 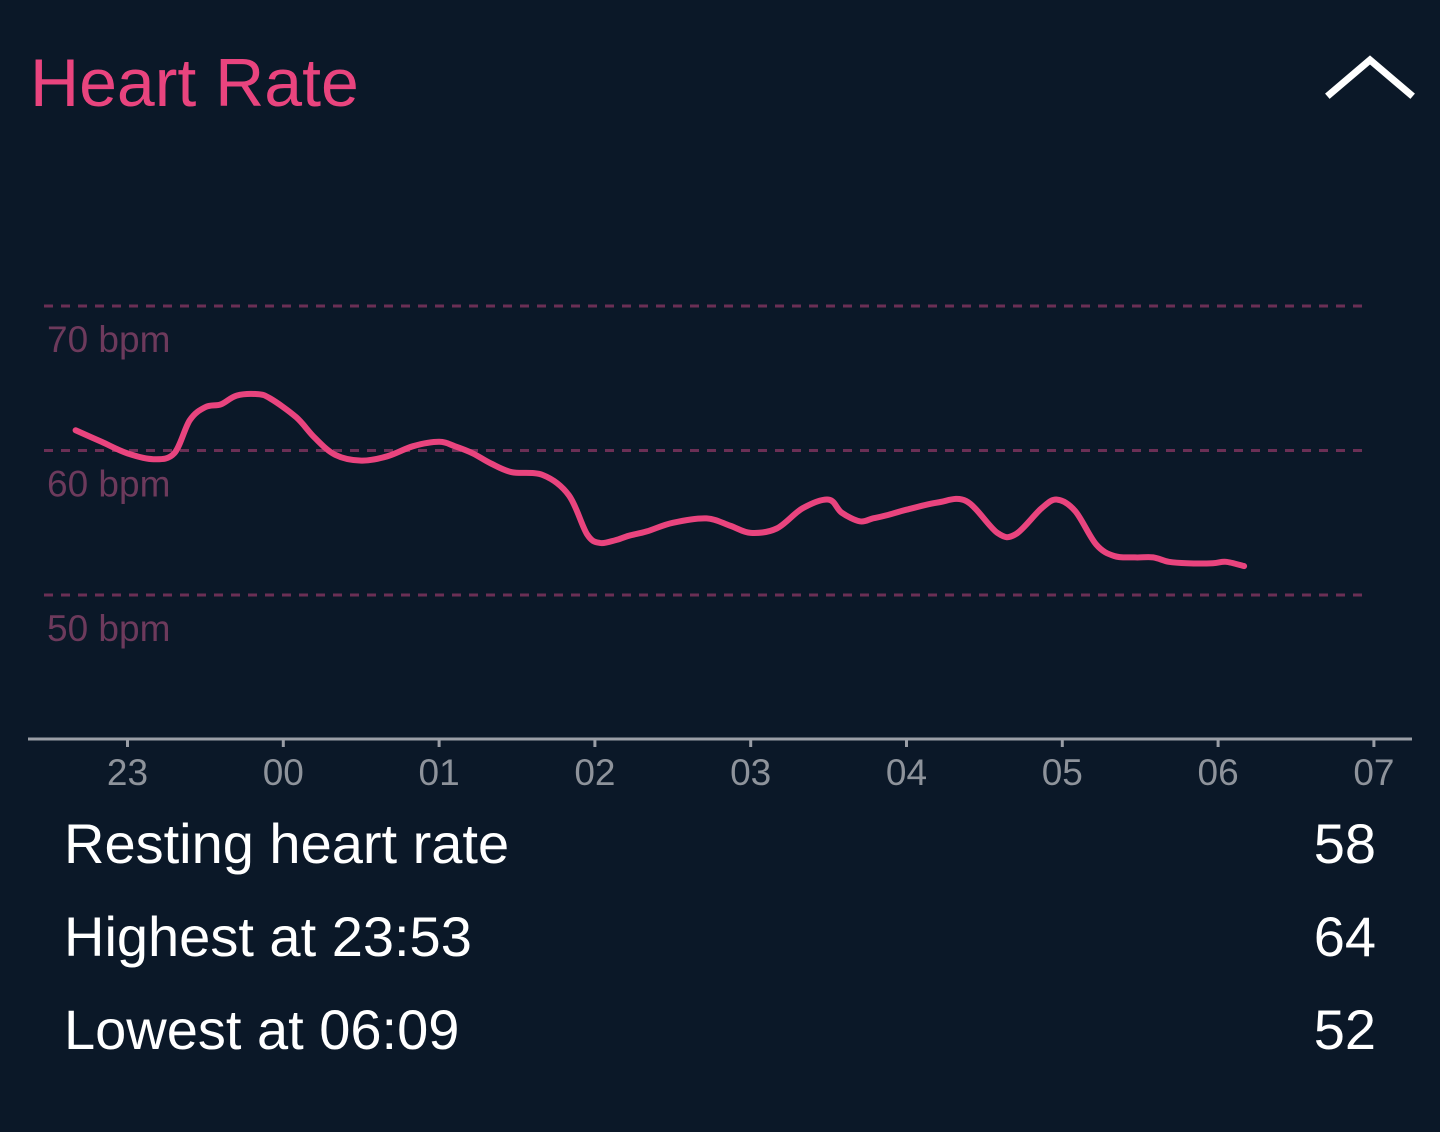 What do you see at coordinates (1218, 772) in the screenshot?
I see `x-tick-label: 06` at bounding box center [1218, 772].